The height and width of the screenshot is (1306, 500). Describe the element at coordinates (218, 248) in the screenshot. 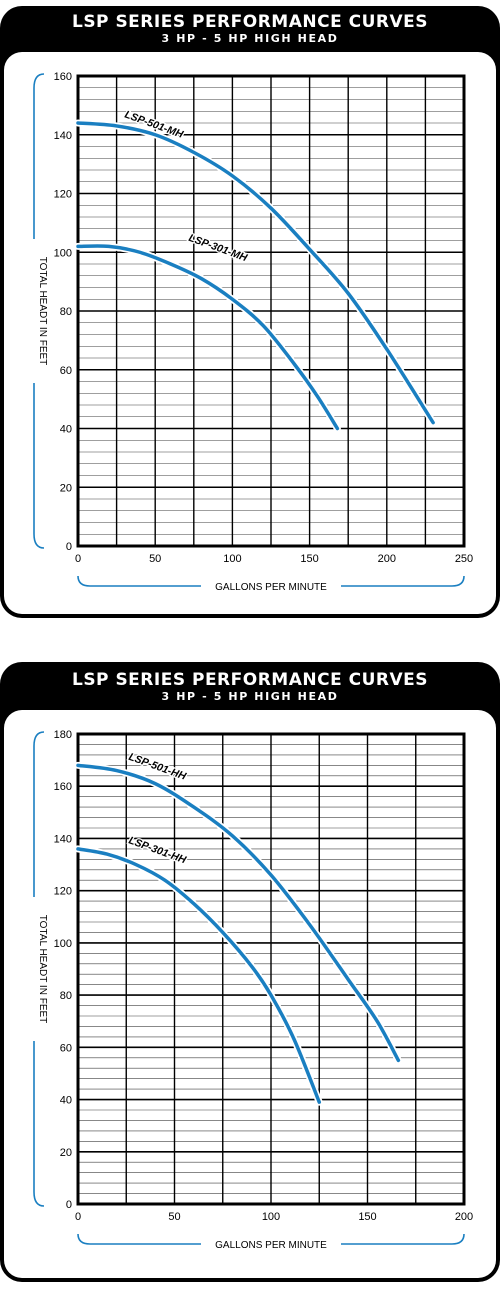

I see `series-label: LSP-301-MH` at that location.